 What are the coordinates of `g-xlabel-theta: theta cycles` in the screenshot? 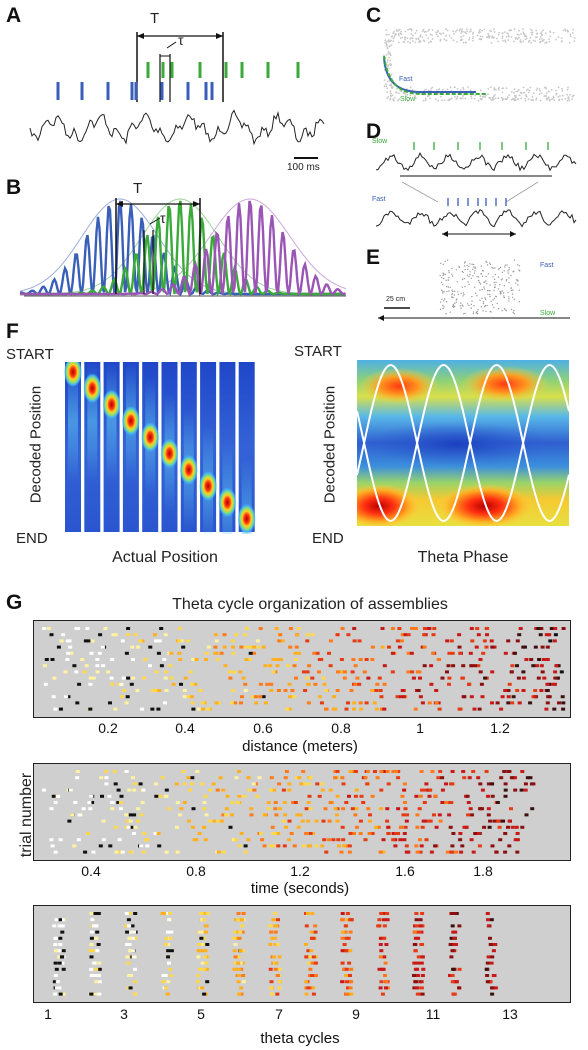 It's located at (300, 1038).